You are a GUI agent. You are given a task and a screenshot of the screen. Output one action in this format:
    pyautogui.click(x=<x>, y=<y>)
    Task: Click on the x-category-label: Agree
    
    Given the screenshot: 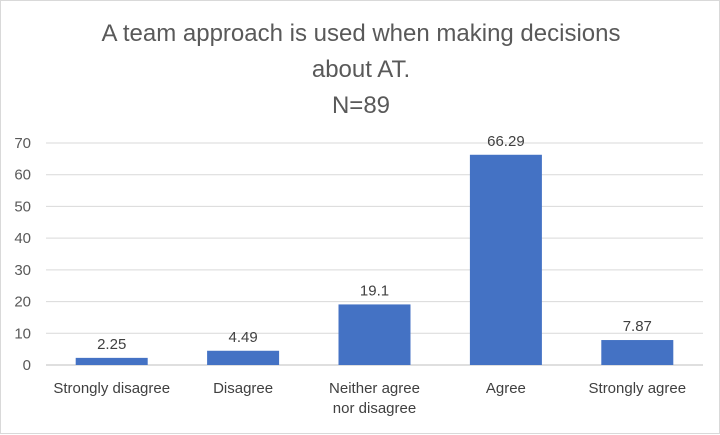 What is the action you would take?
    pyautogui.click(x=506, y=388)
    